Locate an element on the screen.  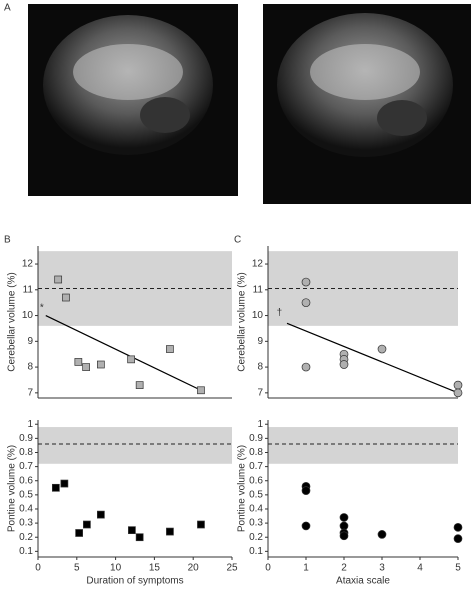
x-tick-label: 4 is located at coordinates (420, 568).